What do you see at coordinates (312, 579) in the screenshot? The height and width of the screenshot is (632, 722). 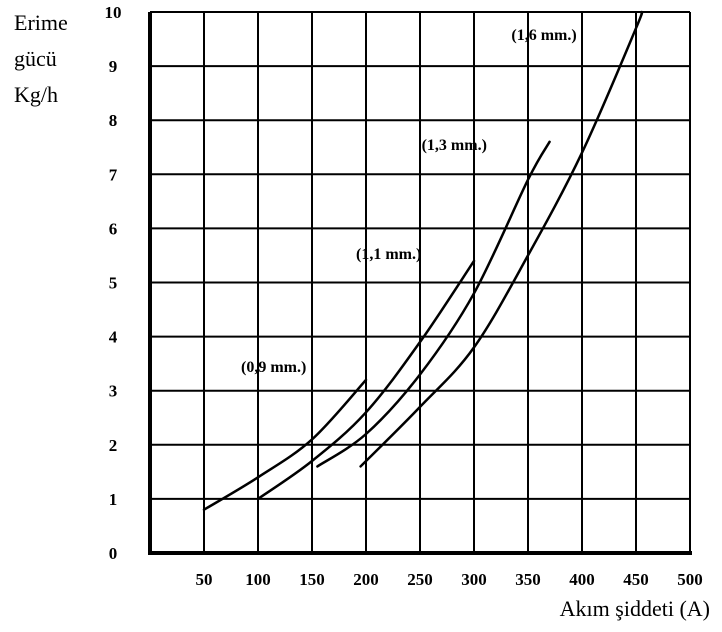 I see `x-tick-label-150: 150` at bounding box center [312, 579].